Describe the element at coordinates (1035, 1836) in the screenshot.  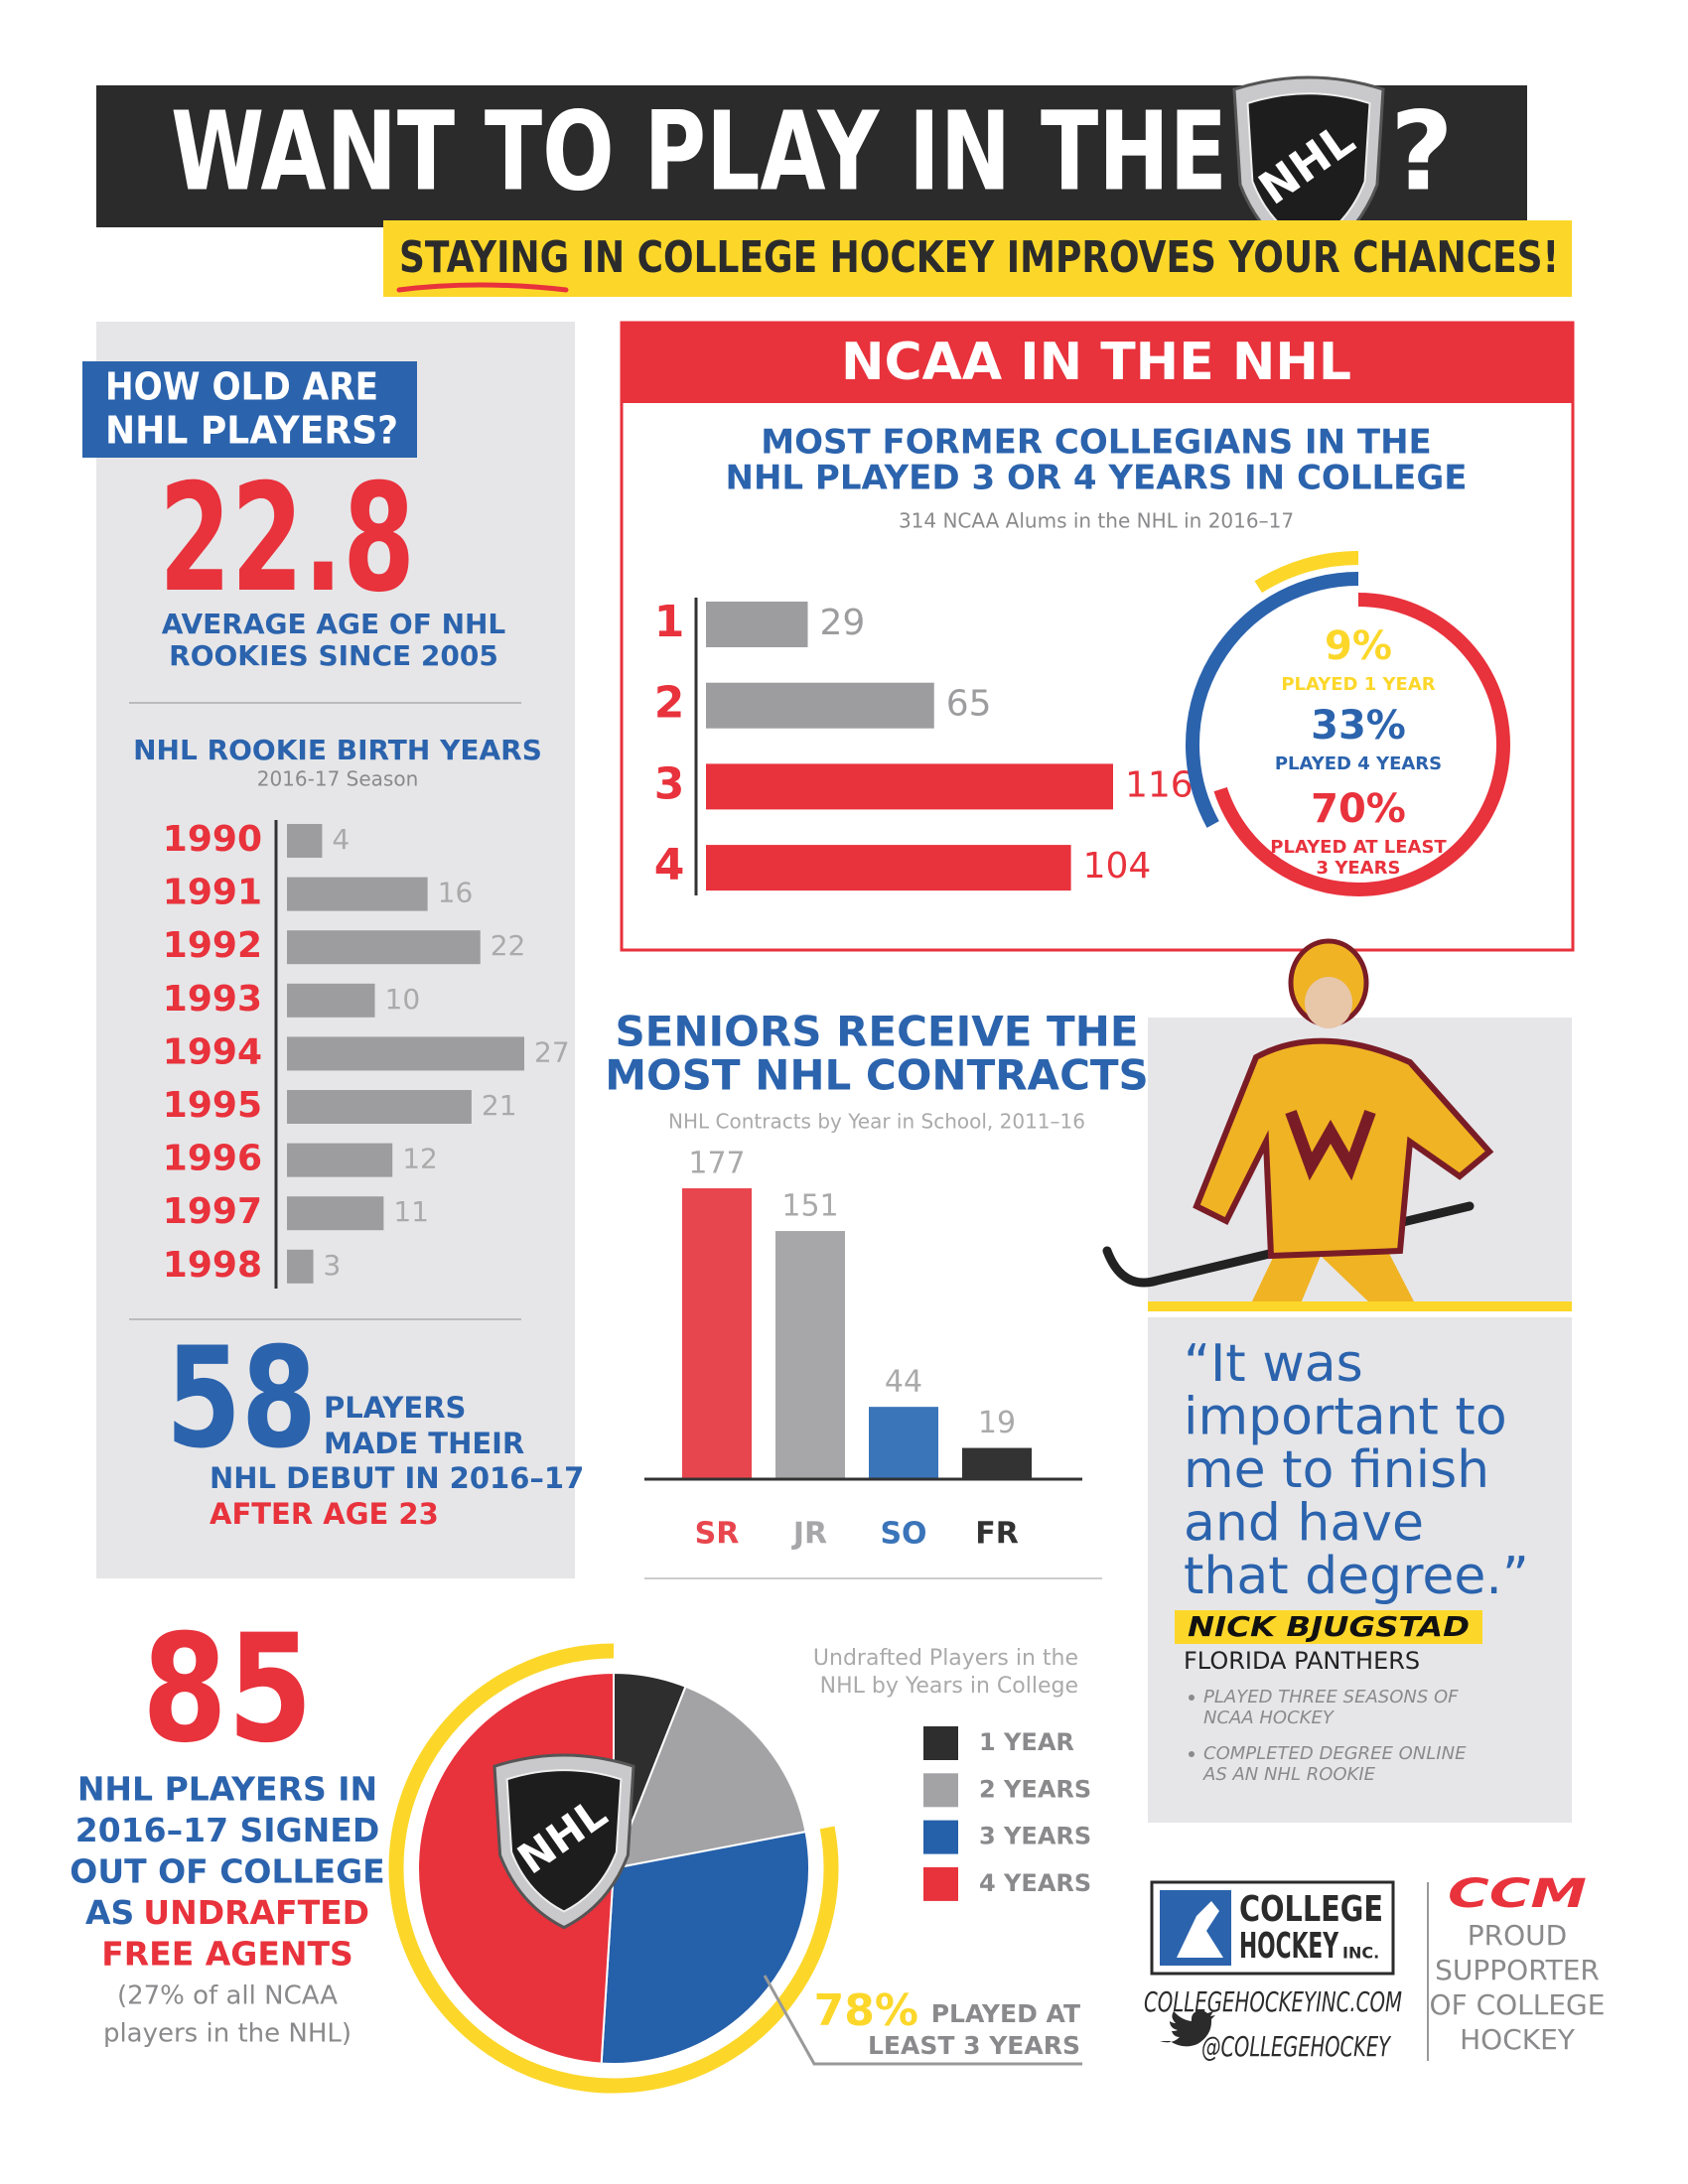
I see `legend-label: 3 YEARS` at that location.